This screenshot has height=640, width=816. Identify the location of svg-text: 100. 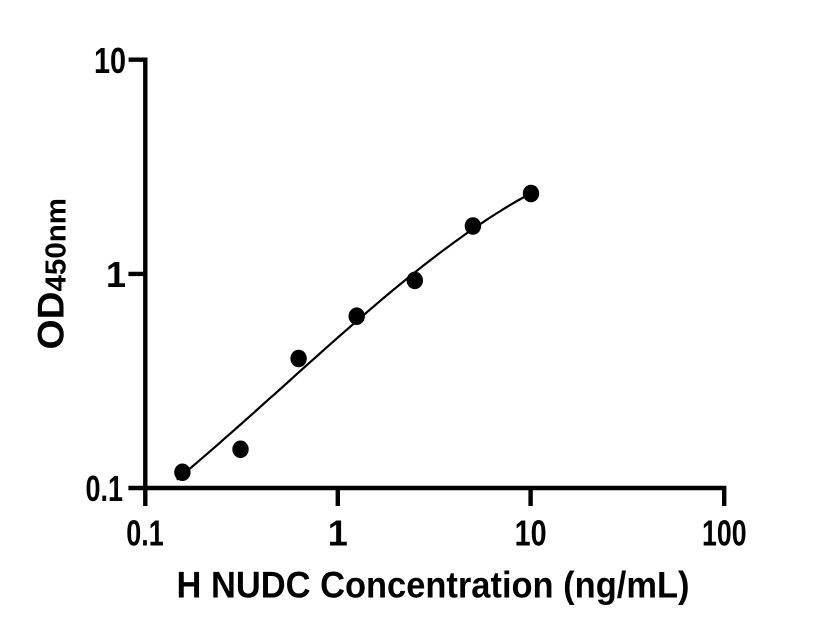
(724, 532).